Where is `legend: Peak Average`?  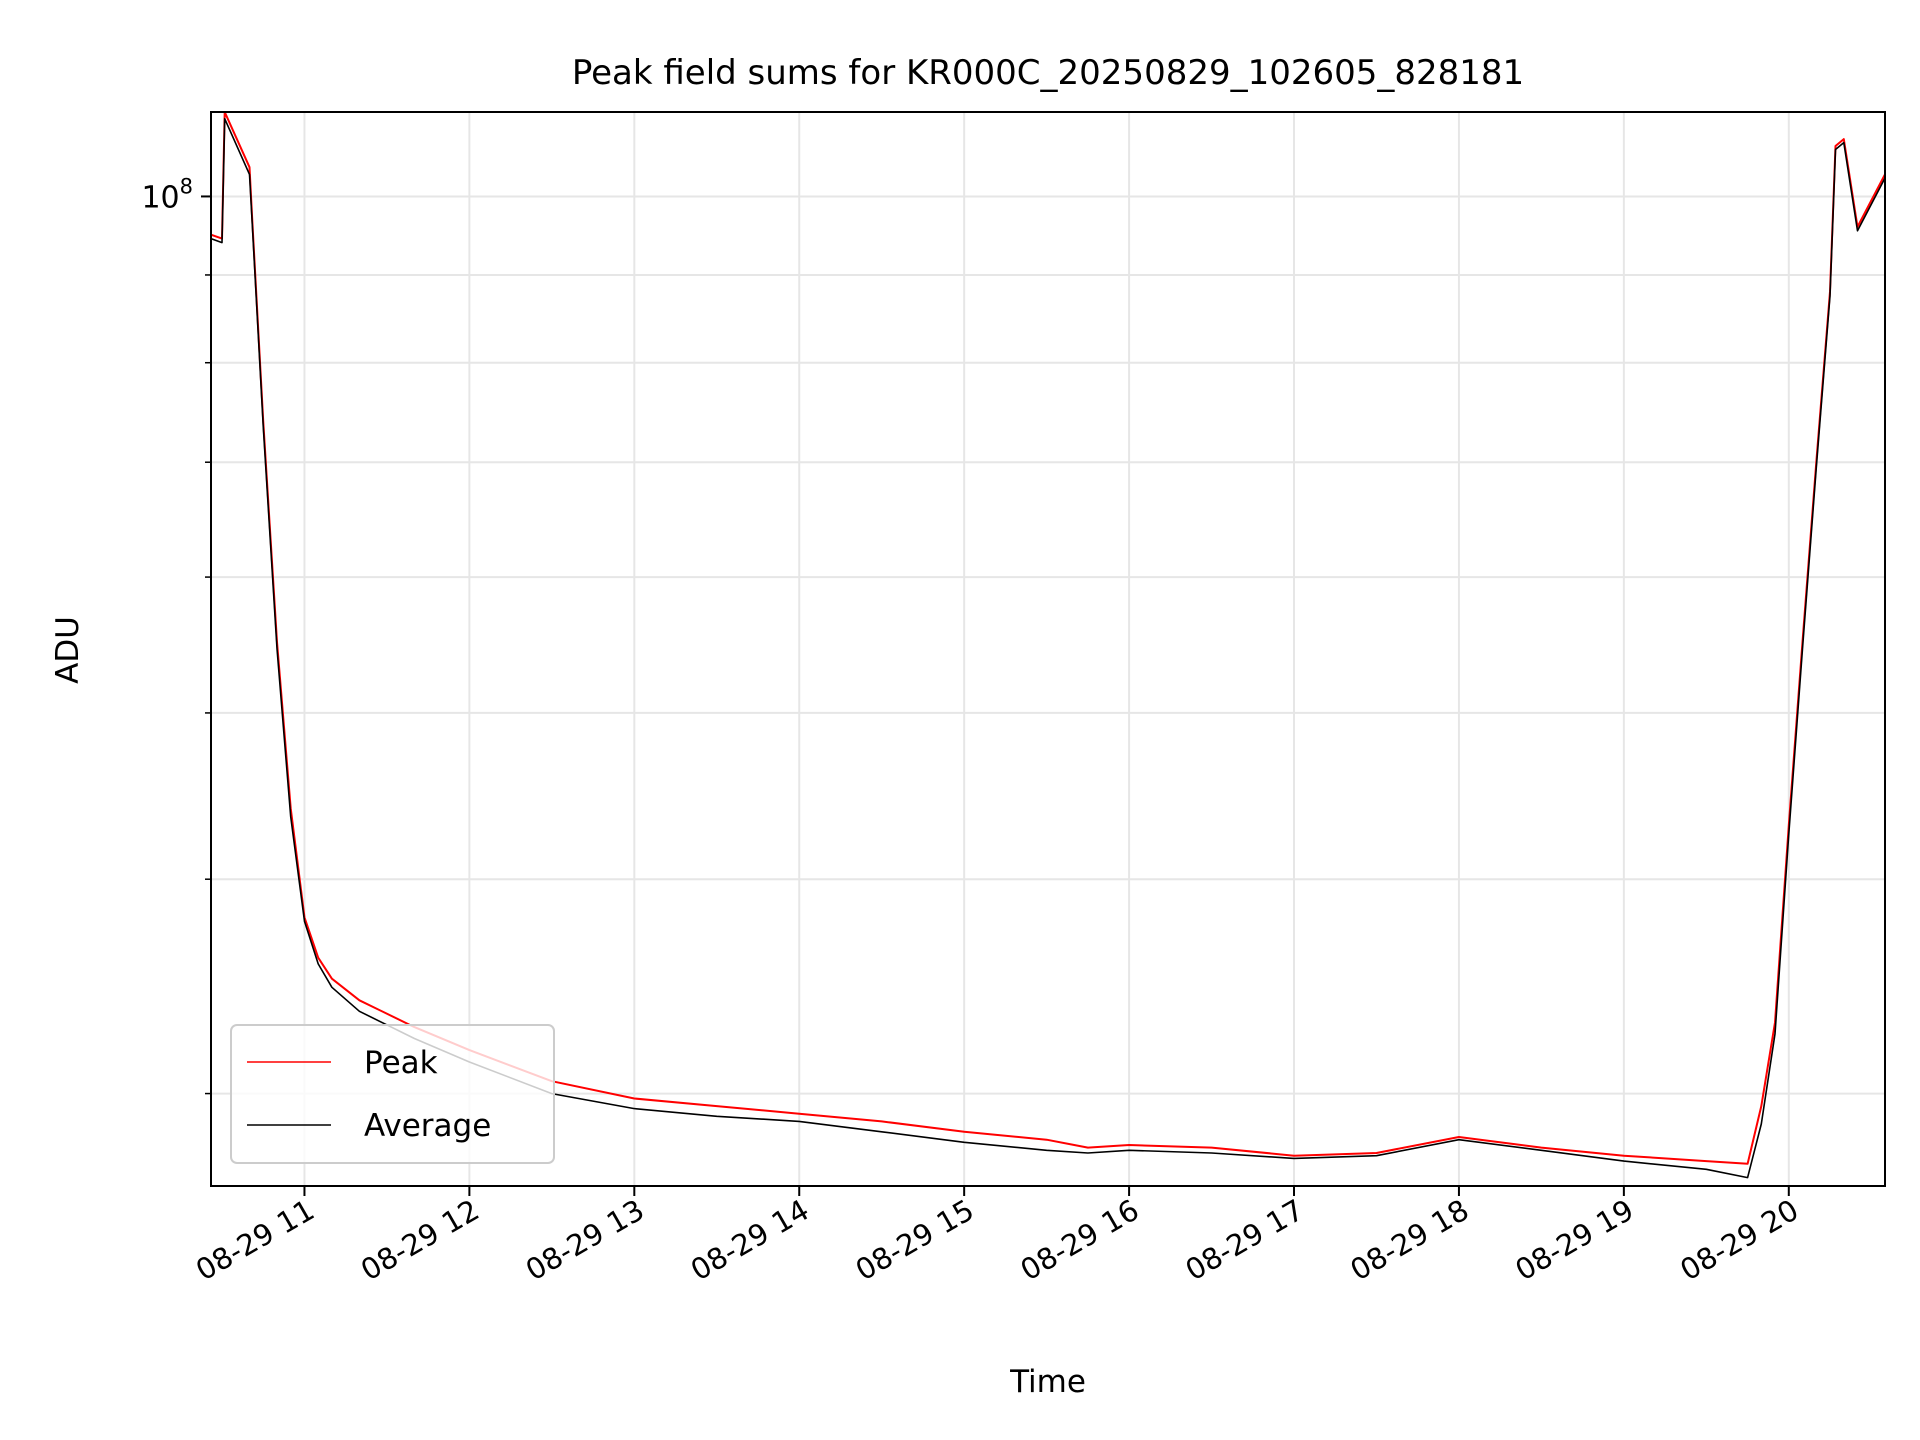
legend: Peak Average is located at coordinates (392, 1094).